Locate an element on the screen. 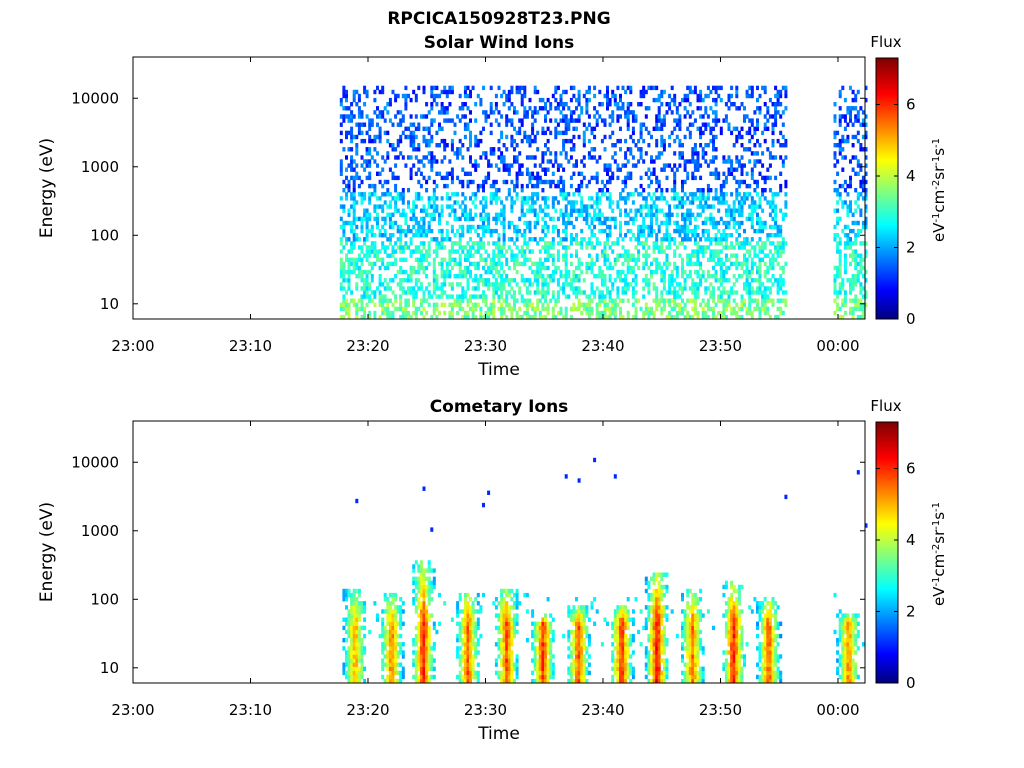 The image size is (1024, 768). x-tick-label: 00:00 is located at coordinates (837, 346).